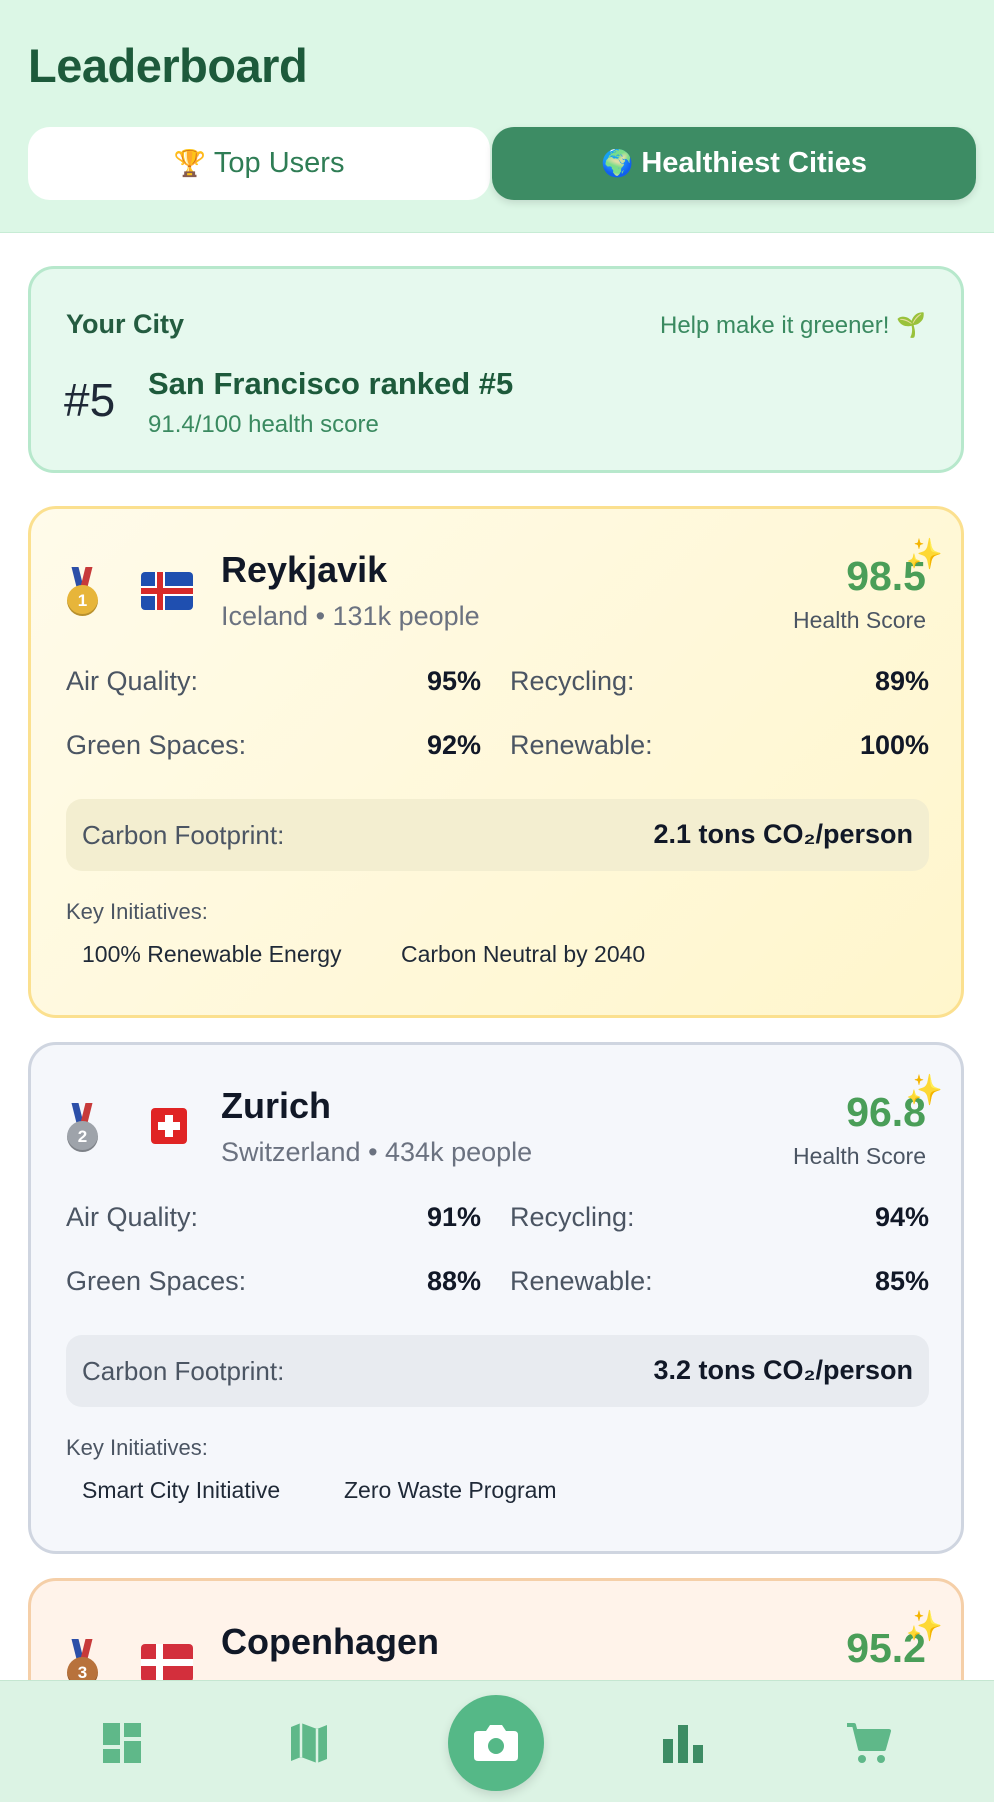 This screenshot has width=994, height=1802. Describe the element at coordinates (330, 1641) in the screenshot. I see `city-name: Copenhagen` at that location.